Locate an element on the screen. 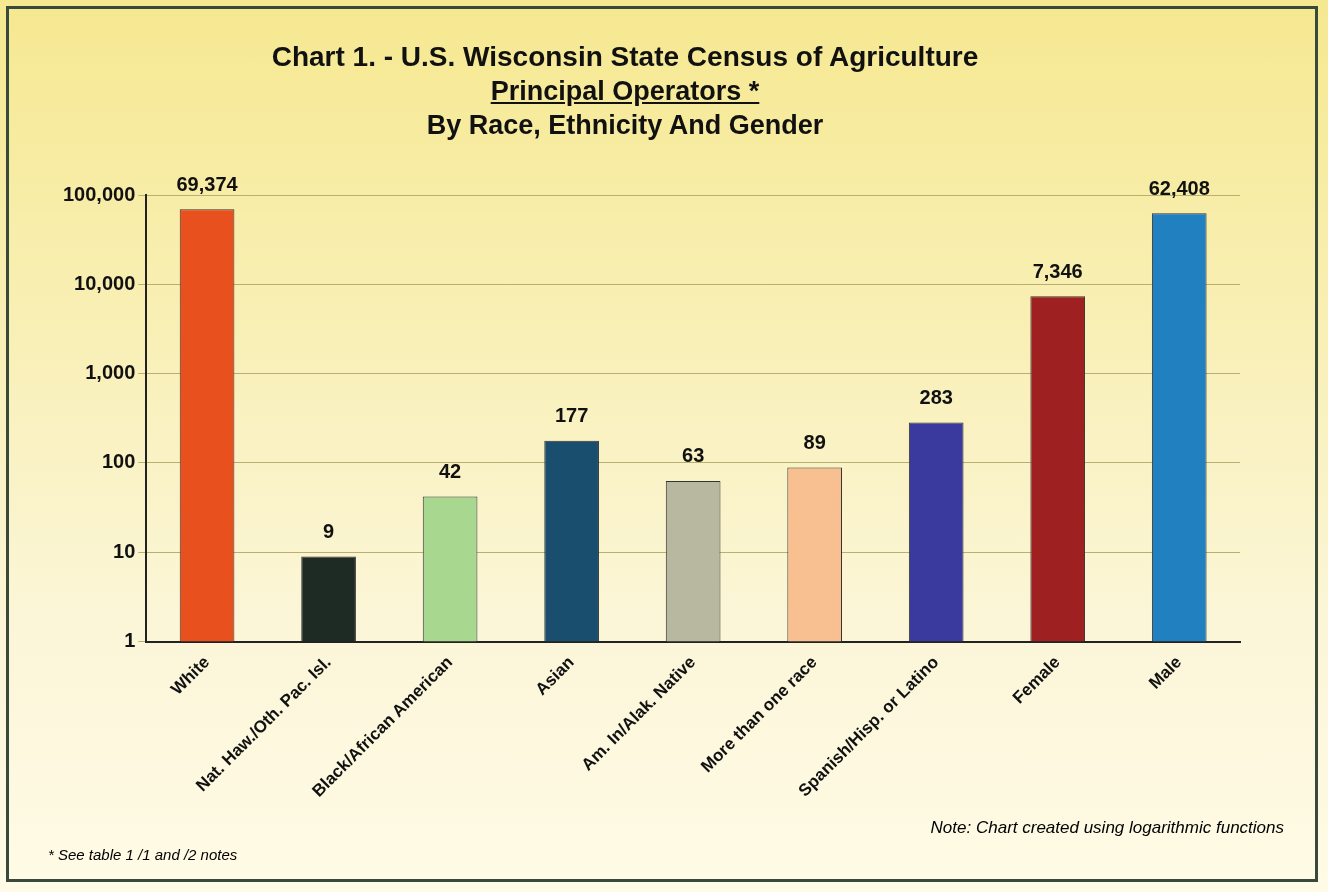 This screenshot has width=1328, height=892. data-label: 177 is located at coordinates (571, 415).